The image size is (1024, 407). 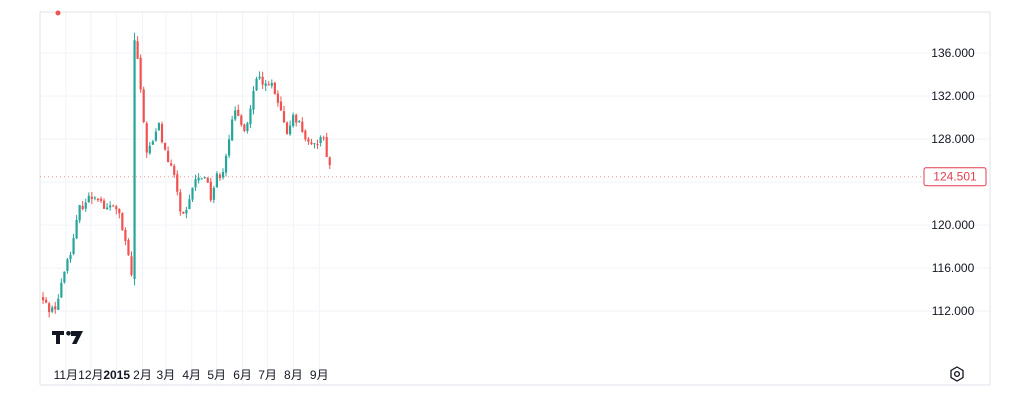 What do you see at coordinates (953, 96) in the screenshot?
I see `price-tick-label: 132.000` at bounding box center [953, 96].